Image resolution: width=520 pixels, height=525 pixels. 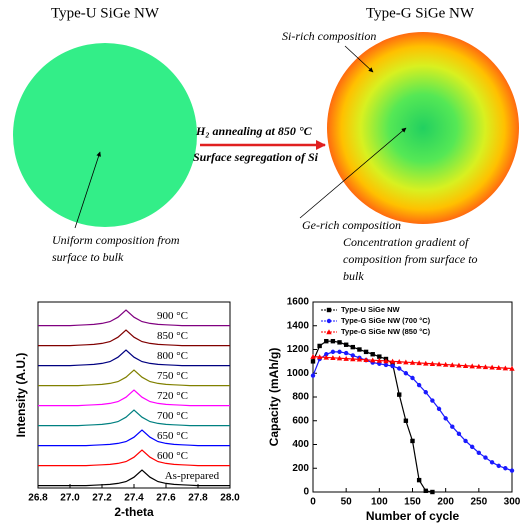 What do you see at coordinates (406, 242) in the screenshot?
I see `gradient-note: Concentration gradient of` at bounding box center [406, 242].